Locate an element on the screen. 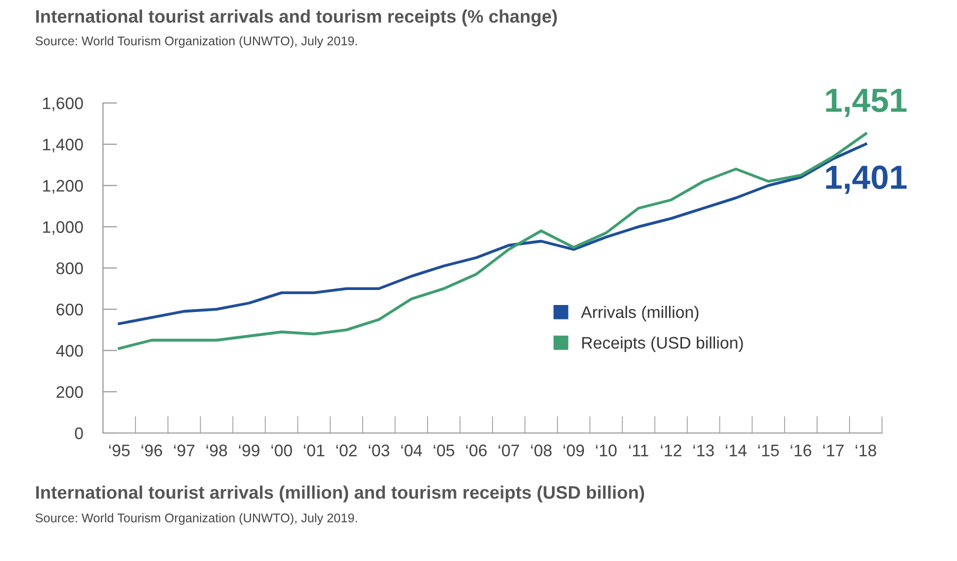  x-tick-label: ‘00 is located at coordinates (281, 450).